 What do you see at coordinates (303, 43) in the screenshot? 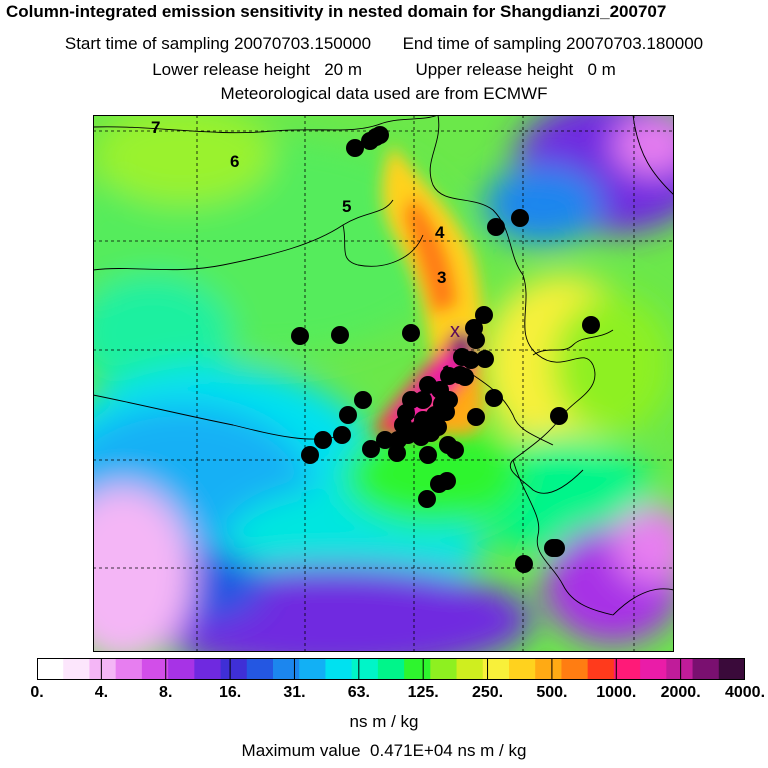
I see `start-time-value: 20070703.150000` at bounding box center [303, 43].